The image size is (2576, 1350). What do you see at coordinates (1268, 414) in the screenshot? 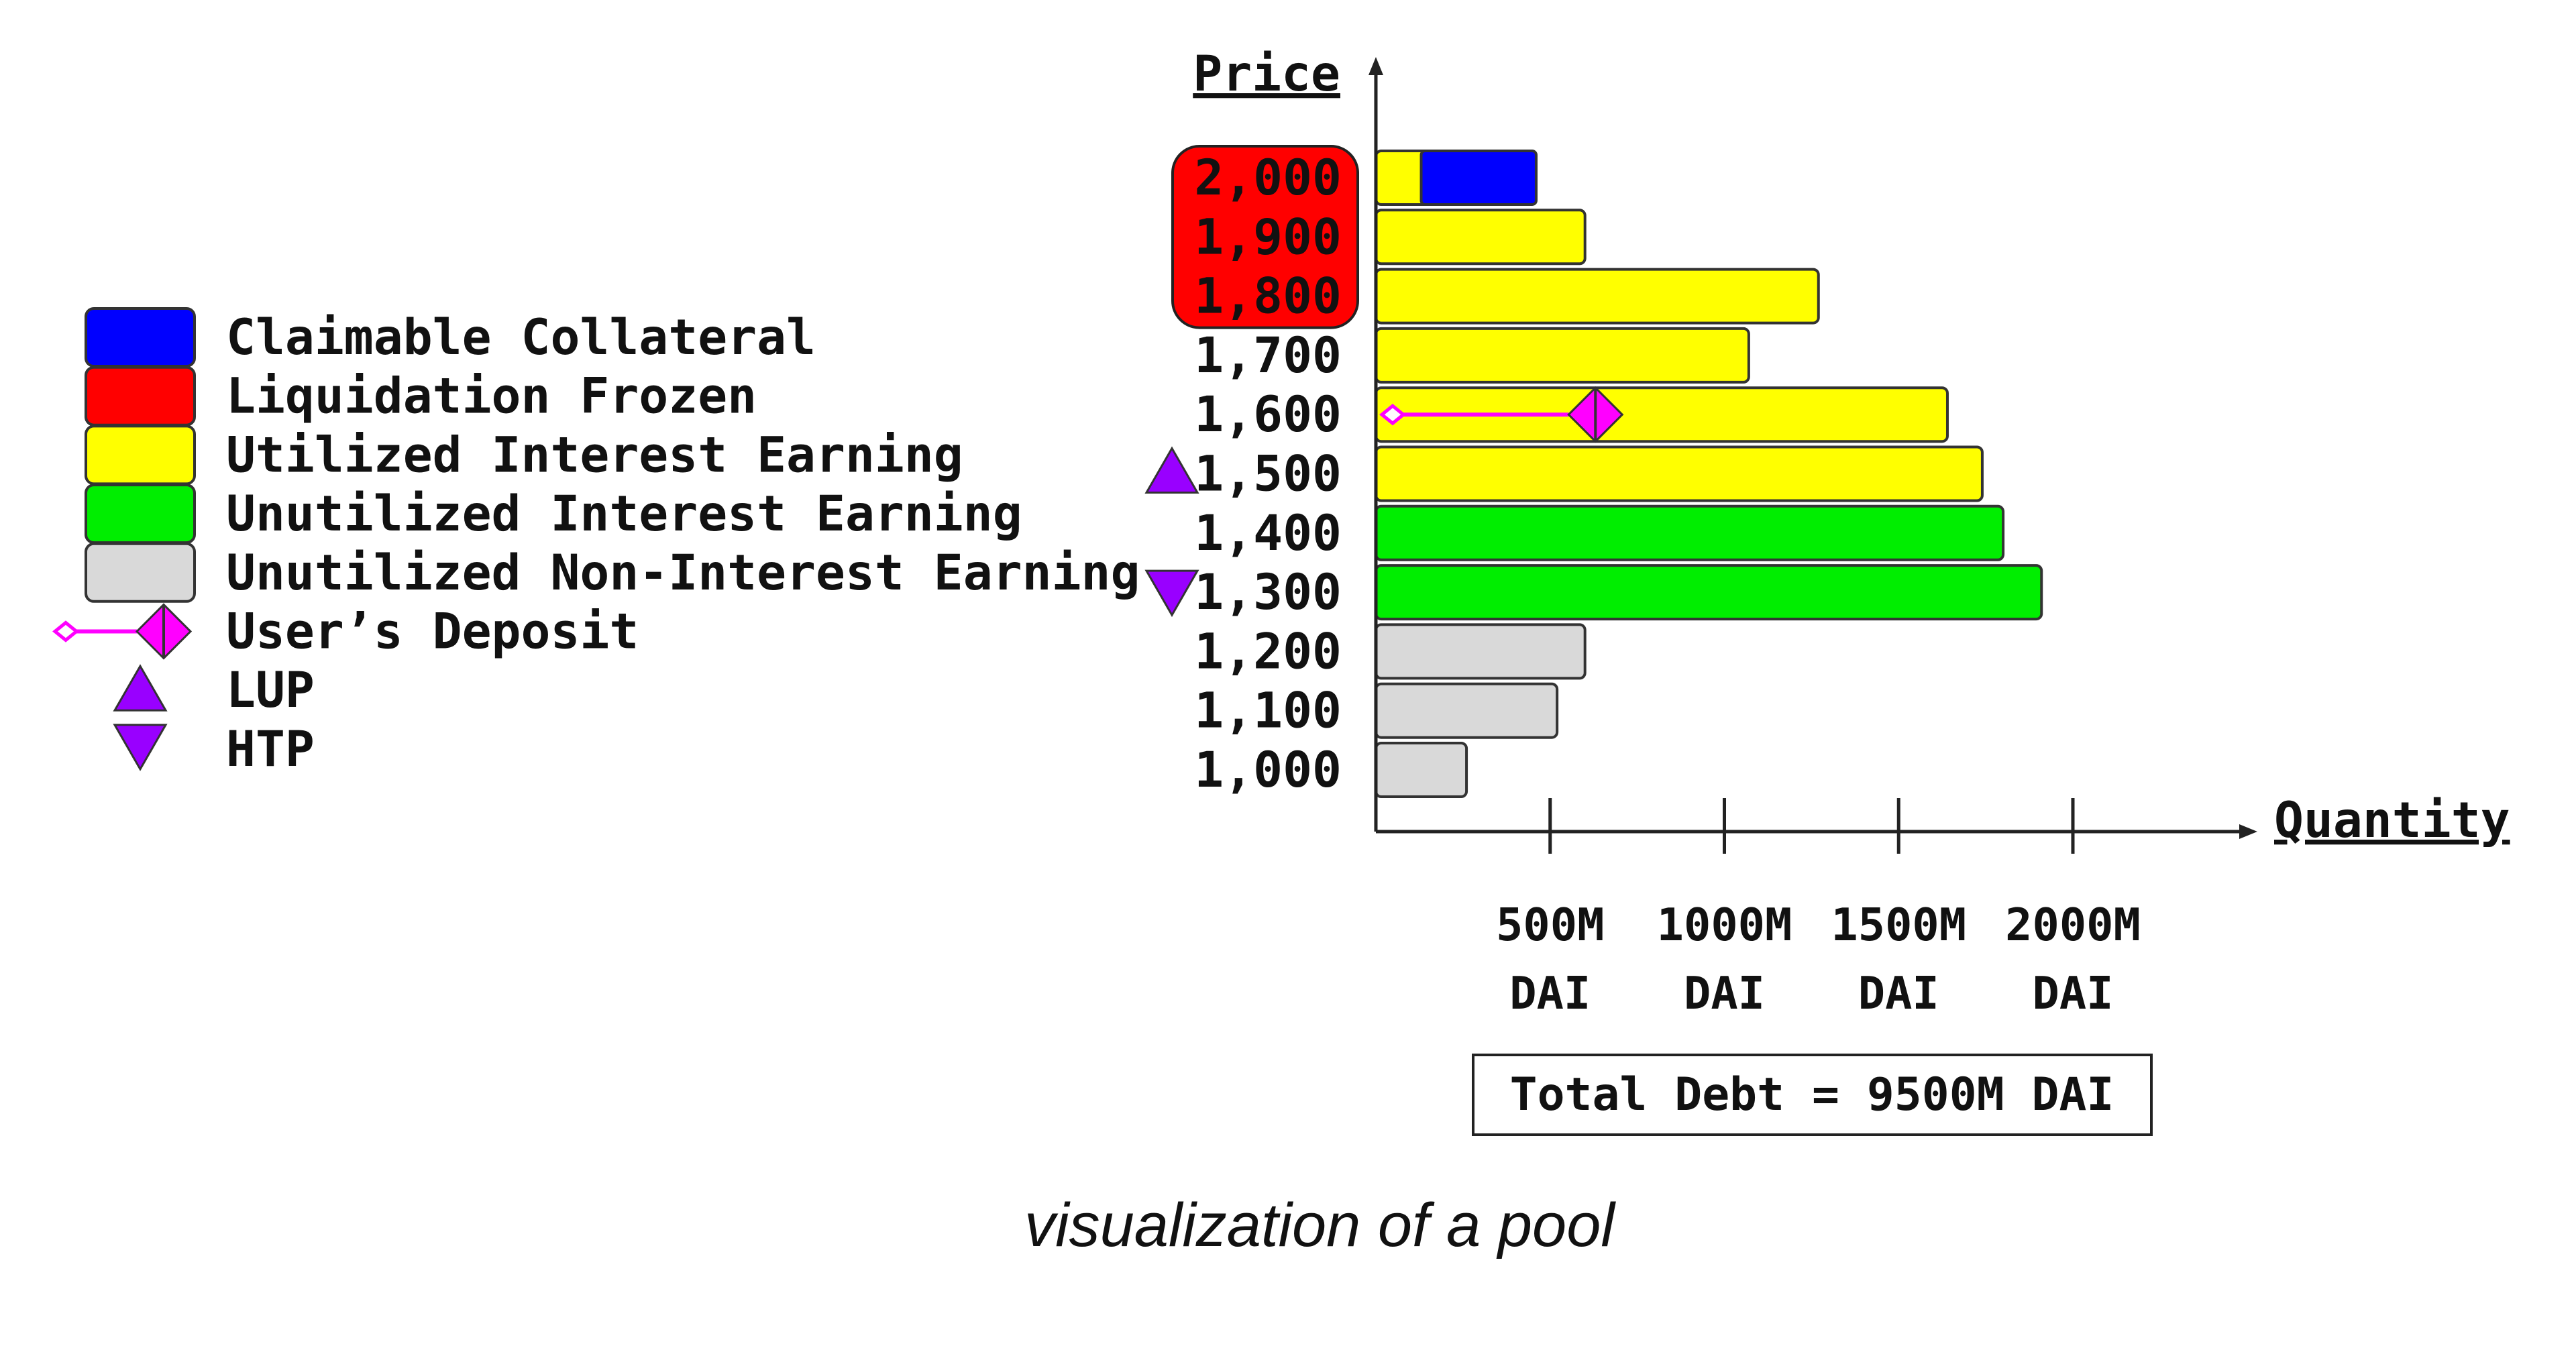
I see `price-label: 1,600` at bounding box center [1268, 414].